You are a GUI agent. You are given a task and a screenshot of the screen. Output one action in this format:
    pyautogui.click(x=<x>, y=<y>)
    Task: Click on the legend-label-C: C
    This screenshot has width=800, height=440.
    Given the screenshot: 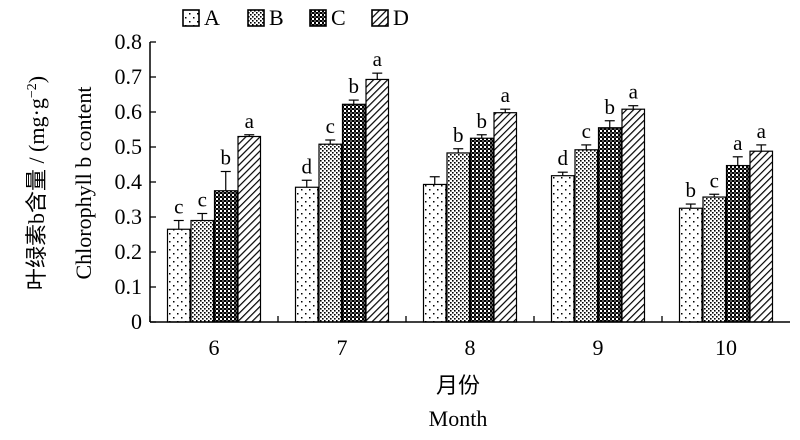 What is the action you would take?
    pyautogui.click(x=338, y=17)
    